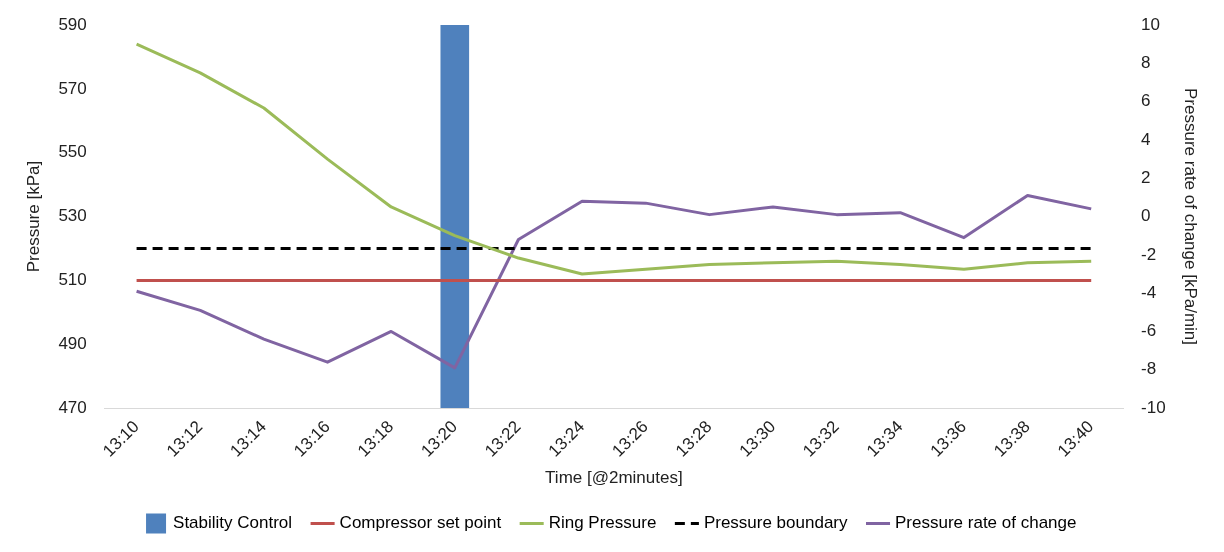  I want to click on y-axis-title: Pressure [kPa], so click(33, 216).